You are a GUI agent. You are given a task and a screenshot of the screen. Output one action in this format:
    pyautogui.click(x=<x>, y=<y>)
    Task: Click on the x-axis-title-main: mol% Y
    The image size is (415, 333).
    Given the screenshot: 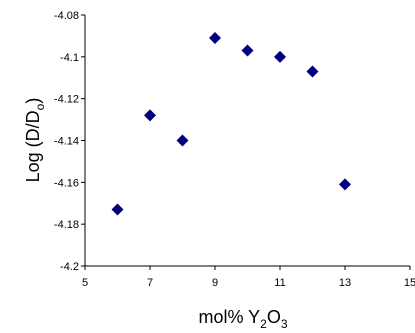 What is the action you would take?
    pyautogui.click(x=229, y=317)
    